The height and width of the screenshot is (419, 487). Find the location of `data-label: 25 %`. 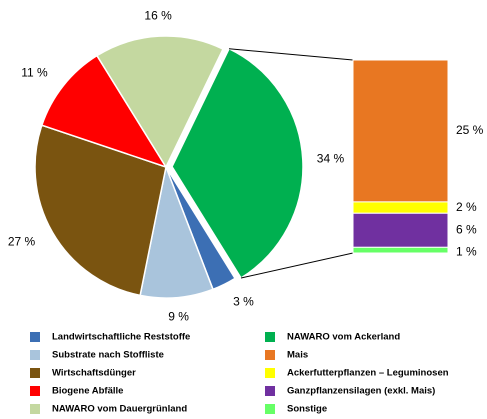

data-label: 25 % is located at coordinates (470, 130).